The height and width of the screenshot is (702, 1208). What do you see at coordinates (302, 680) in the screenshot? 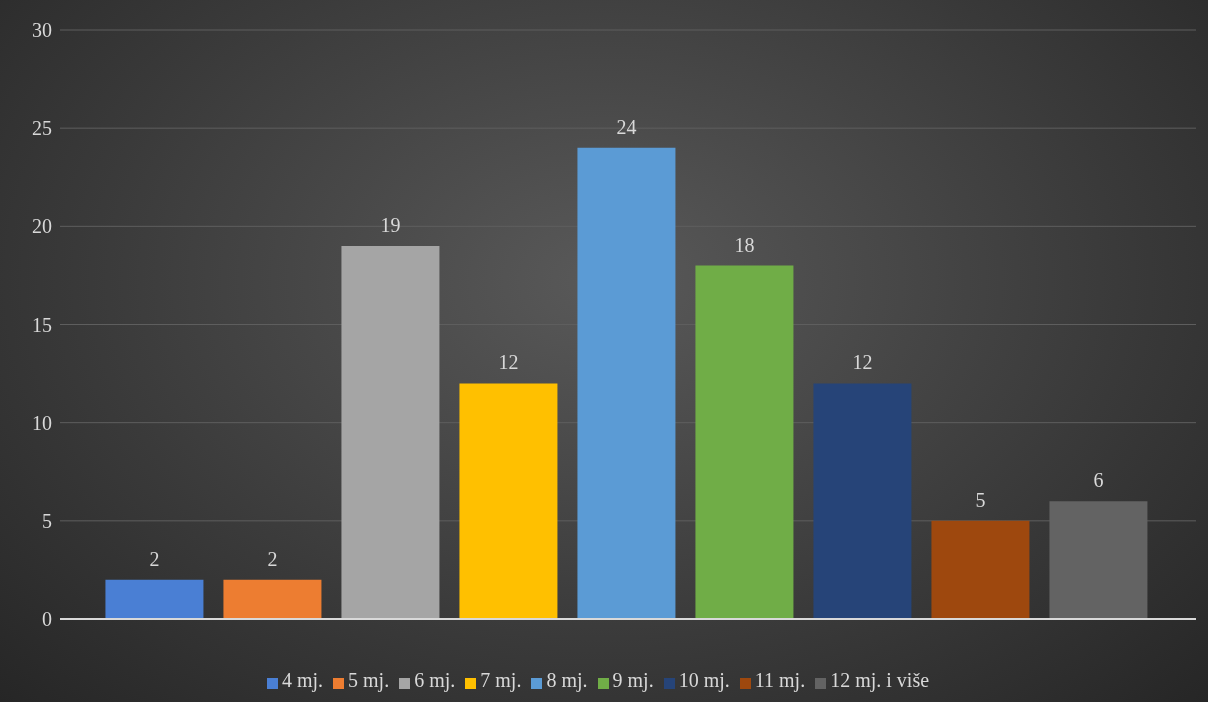
I see `legend-label: 4 mj.` at bounding box center [302, 680].